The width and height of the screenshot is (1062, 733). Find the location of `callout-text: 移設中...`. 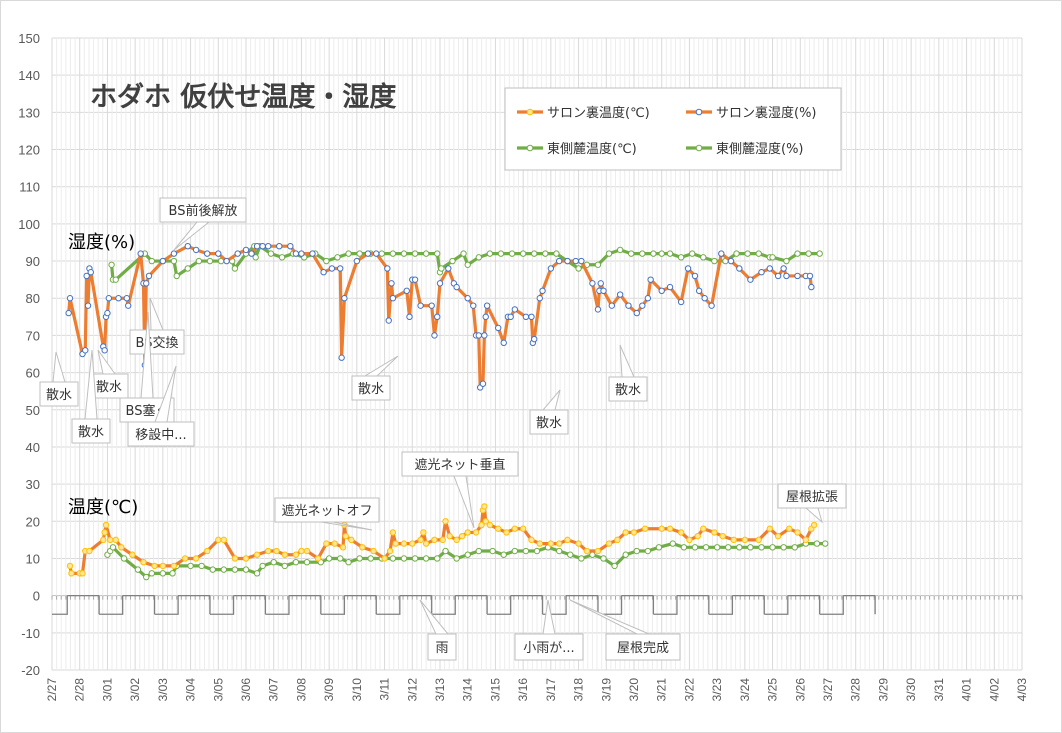

callout-text: 移設中... is located at coordinates (160, 435).